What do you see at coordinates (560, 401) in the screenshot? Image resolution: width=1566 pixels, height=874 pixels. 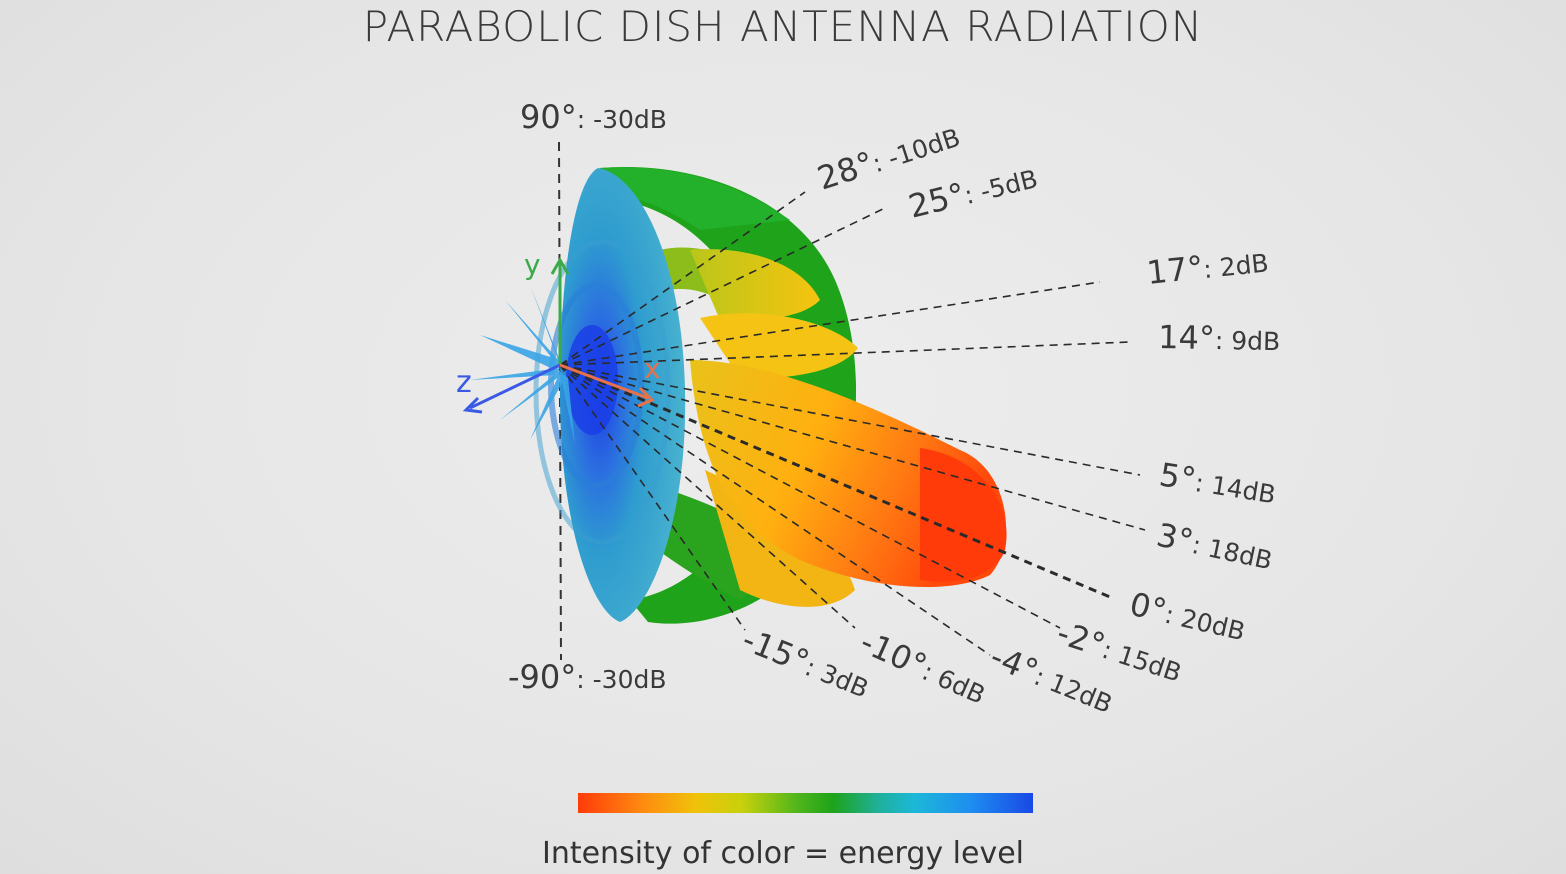 I see `vertical-axis-line` at bounding box center [560, 401].